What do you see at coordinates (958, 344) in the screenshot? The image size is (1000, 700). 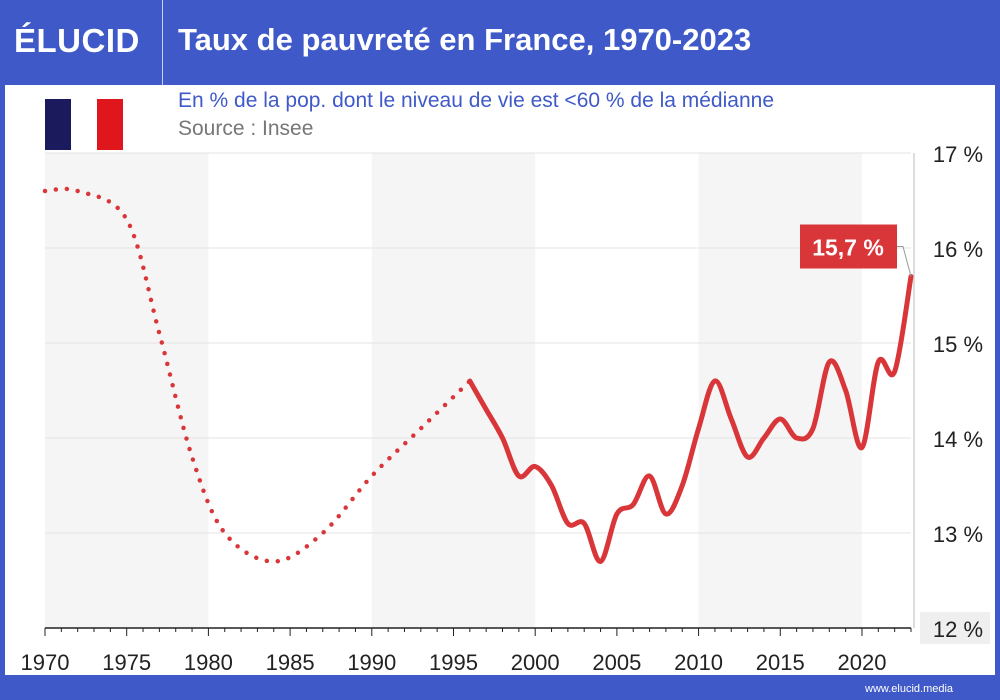 I see `y-tick-label: 15 %` at bounding box center [958, 344].